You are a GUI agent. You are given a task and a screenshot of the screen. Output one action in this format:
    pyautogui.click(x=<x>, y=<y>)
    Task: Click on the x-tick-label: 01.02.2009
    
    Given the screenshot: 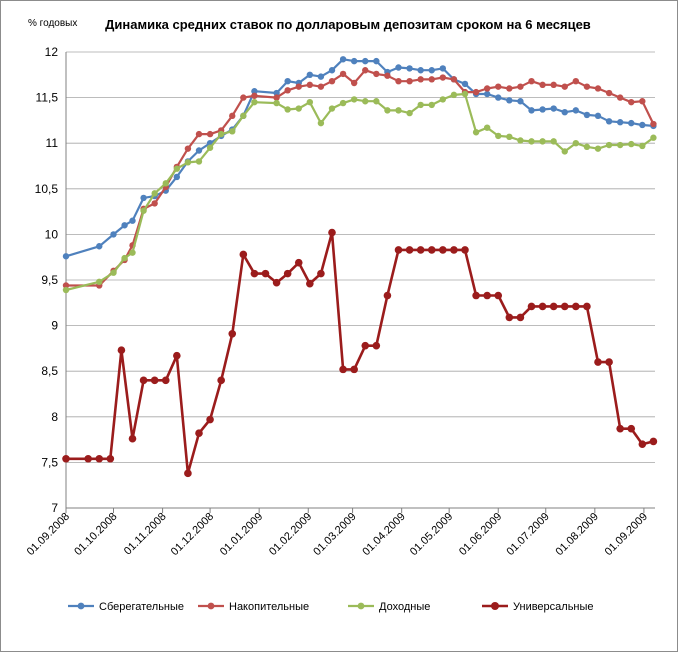 What is the action you would take?
    pyautogui.click(x=290, y=534)
    